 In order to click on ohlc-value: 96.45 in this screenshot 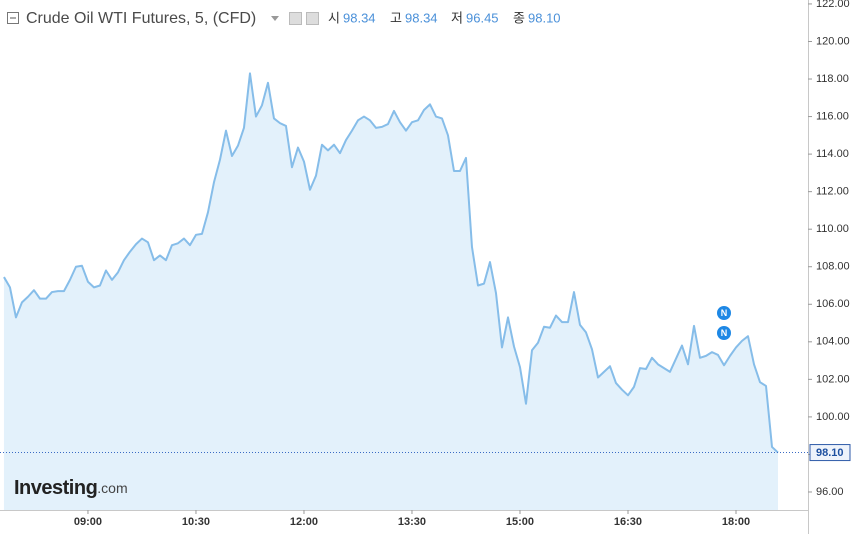, I will do `click(482, 17)`.